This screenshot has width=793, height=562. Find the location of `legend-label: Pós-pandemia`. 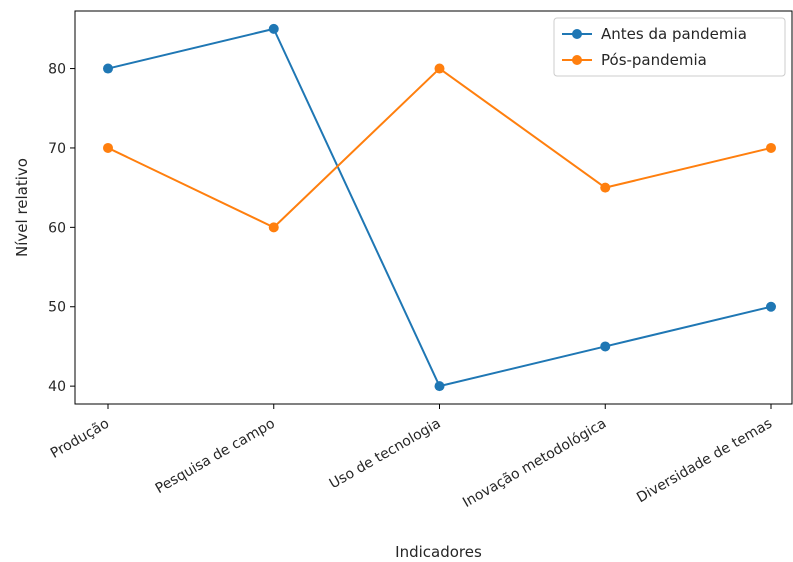

legend-label: Pós-pandemia is located at coordinates (654, 60).